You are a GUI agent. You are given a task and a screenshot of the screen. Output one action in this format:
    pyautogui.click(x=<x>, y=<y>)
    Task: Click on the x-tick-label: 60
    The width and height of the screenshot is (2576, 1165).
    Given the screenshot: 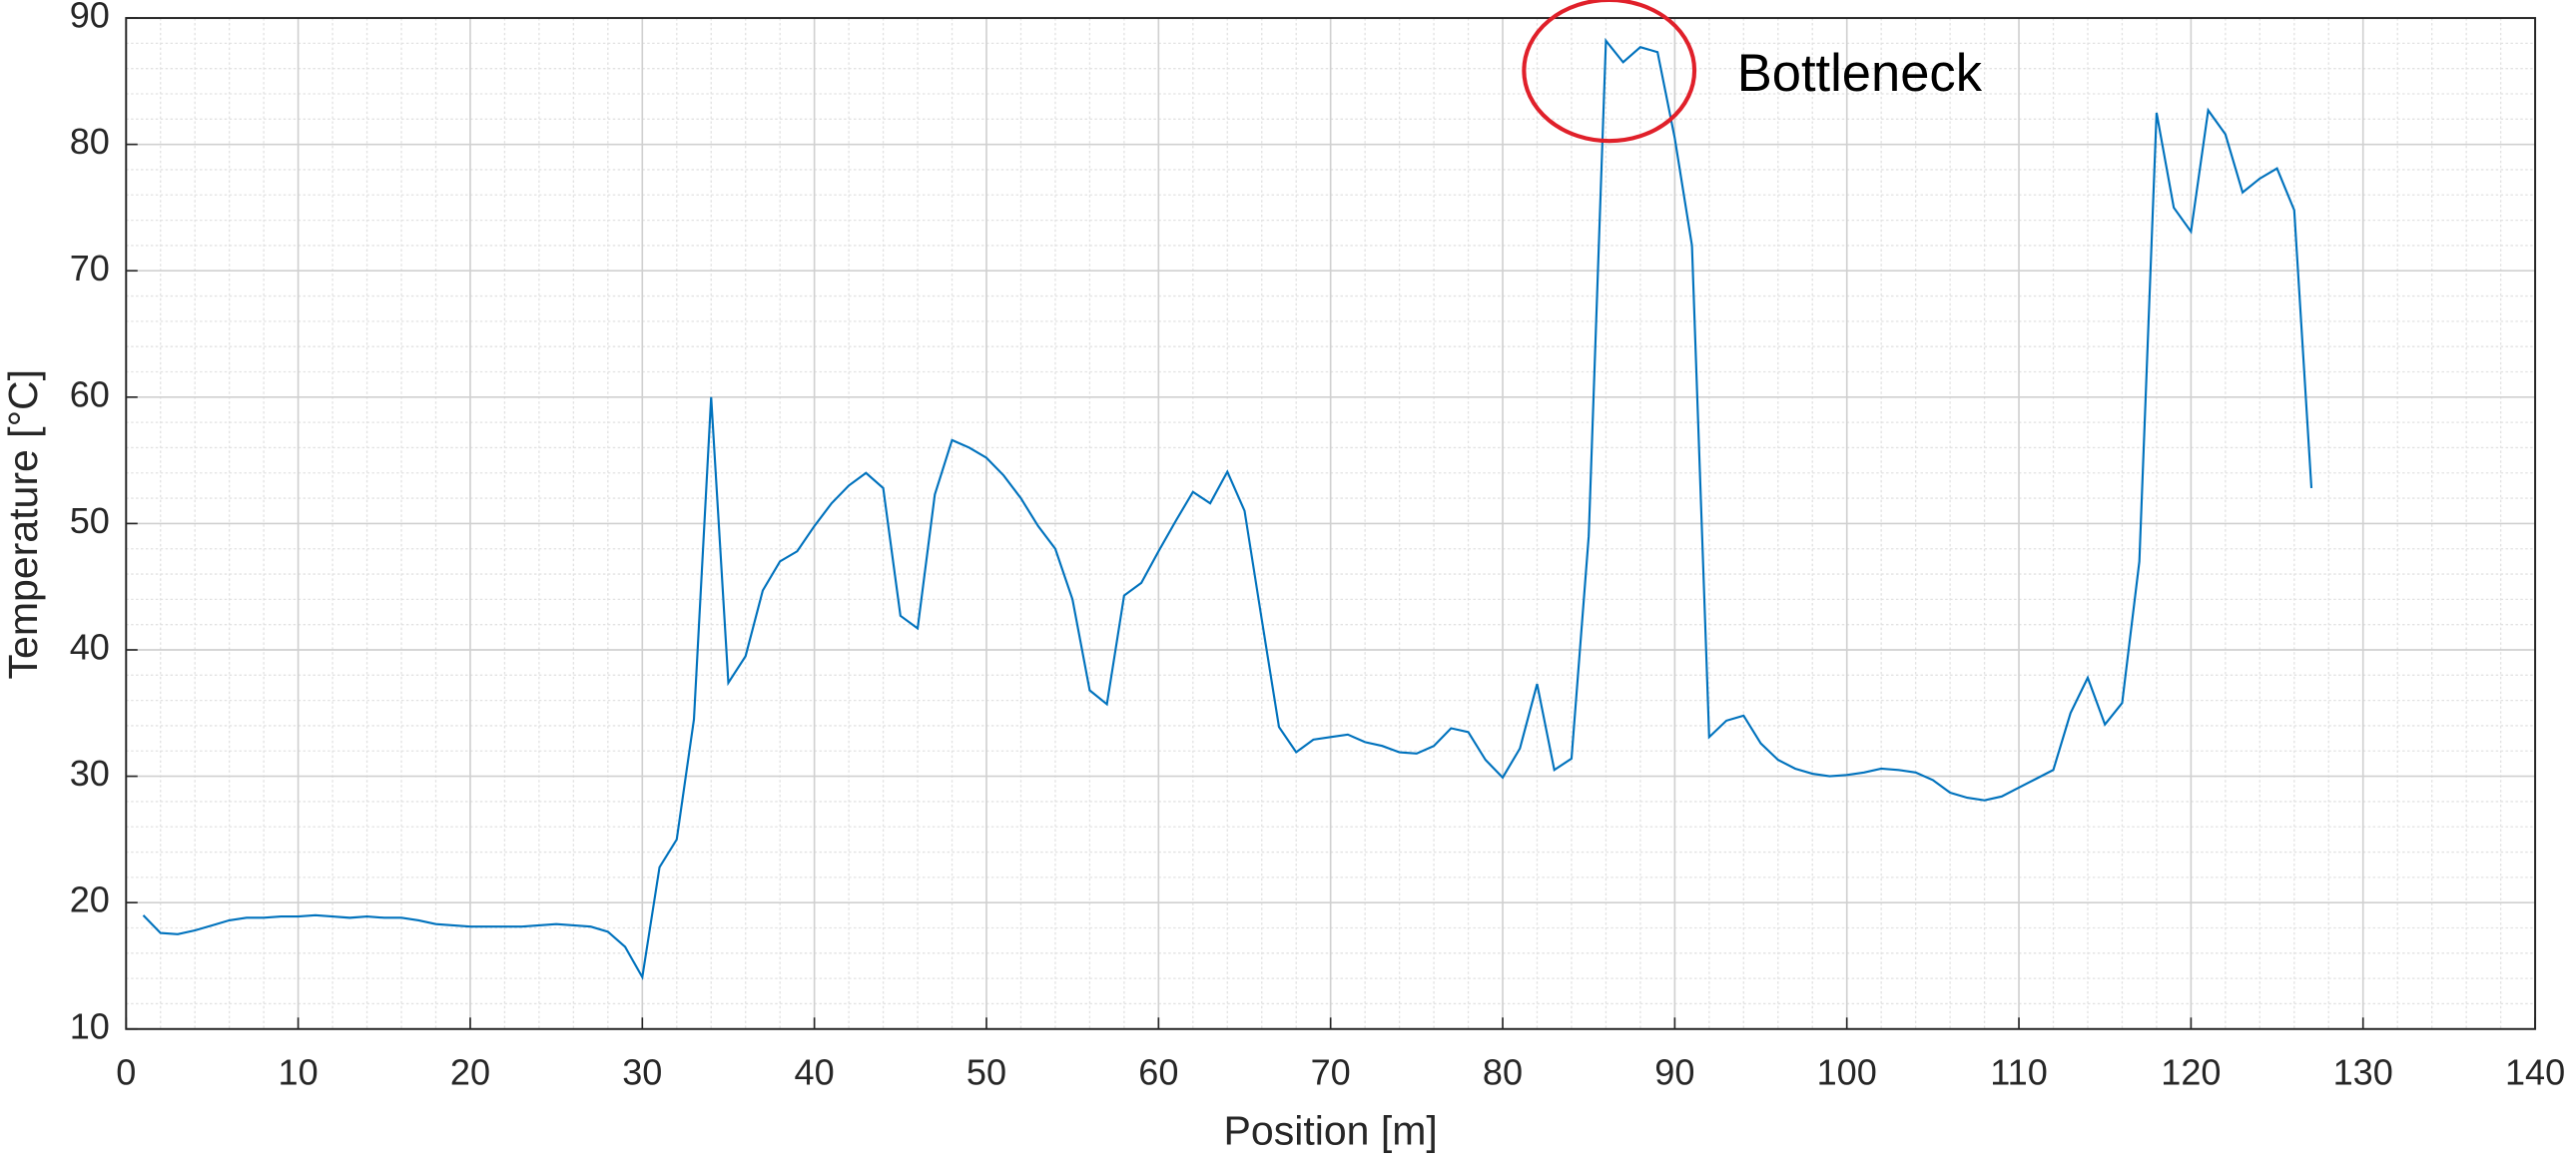 What is the action you would take?
    pyautogui.click(x=1158, y=1071)
    